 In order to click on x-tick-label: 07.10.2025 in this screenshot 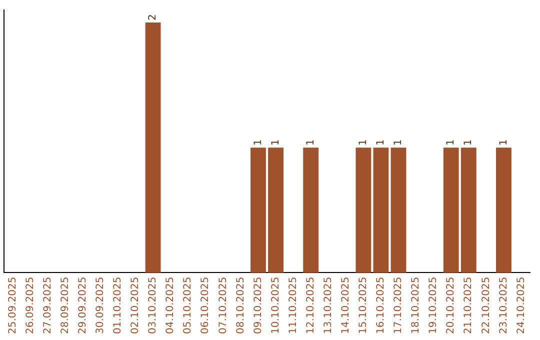, I will do `click(223, 305)`.